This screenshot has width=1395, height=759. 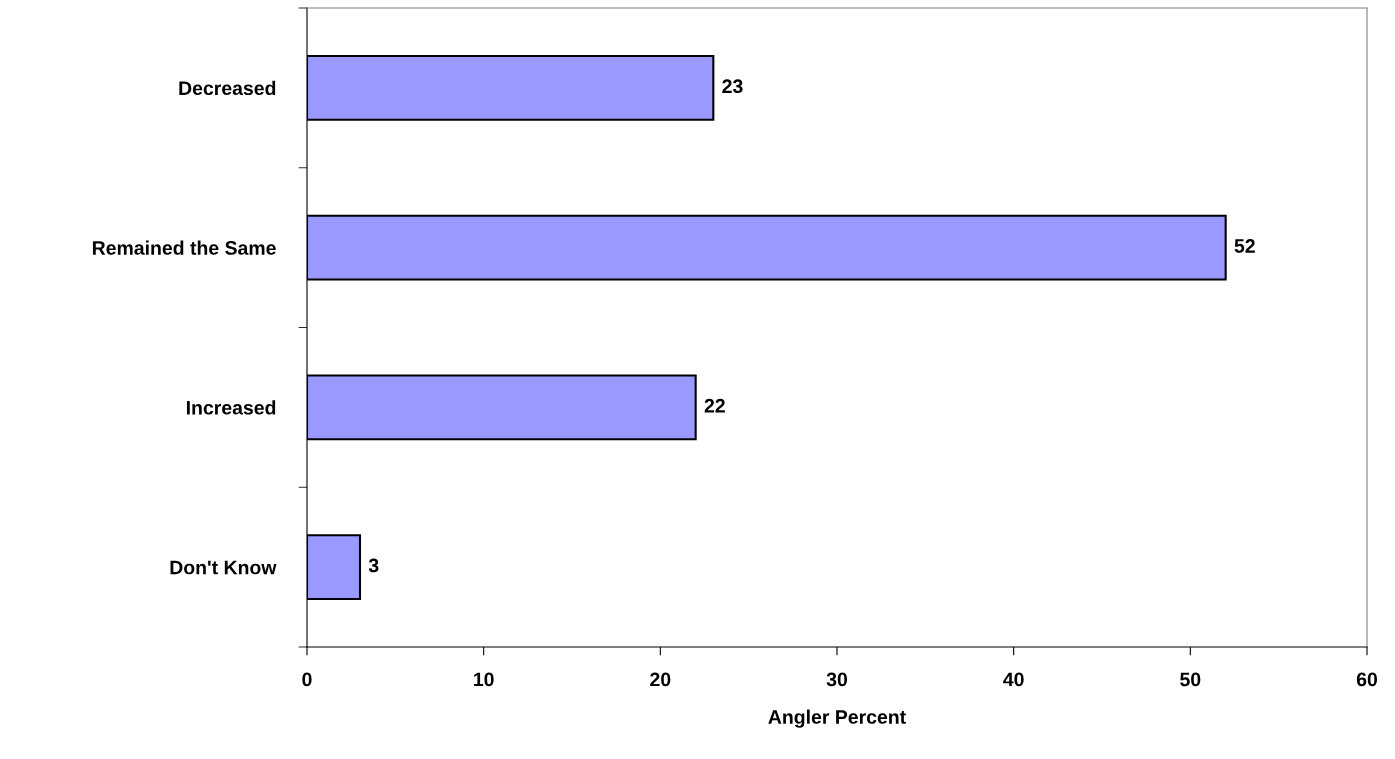 I want to click on y-tick-label: Increased, so click(x=231, y=407).